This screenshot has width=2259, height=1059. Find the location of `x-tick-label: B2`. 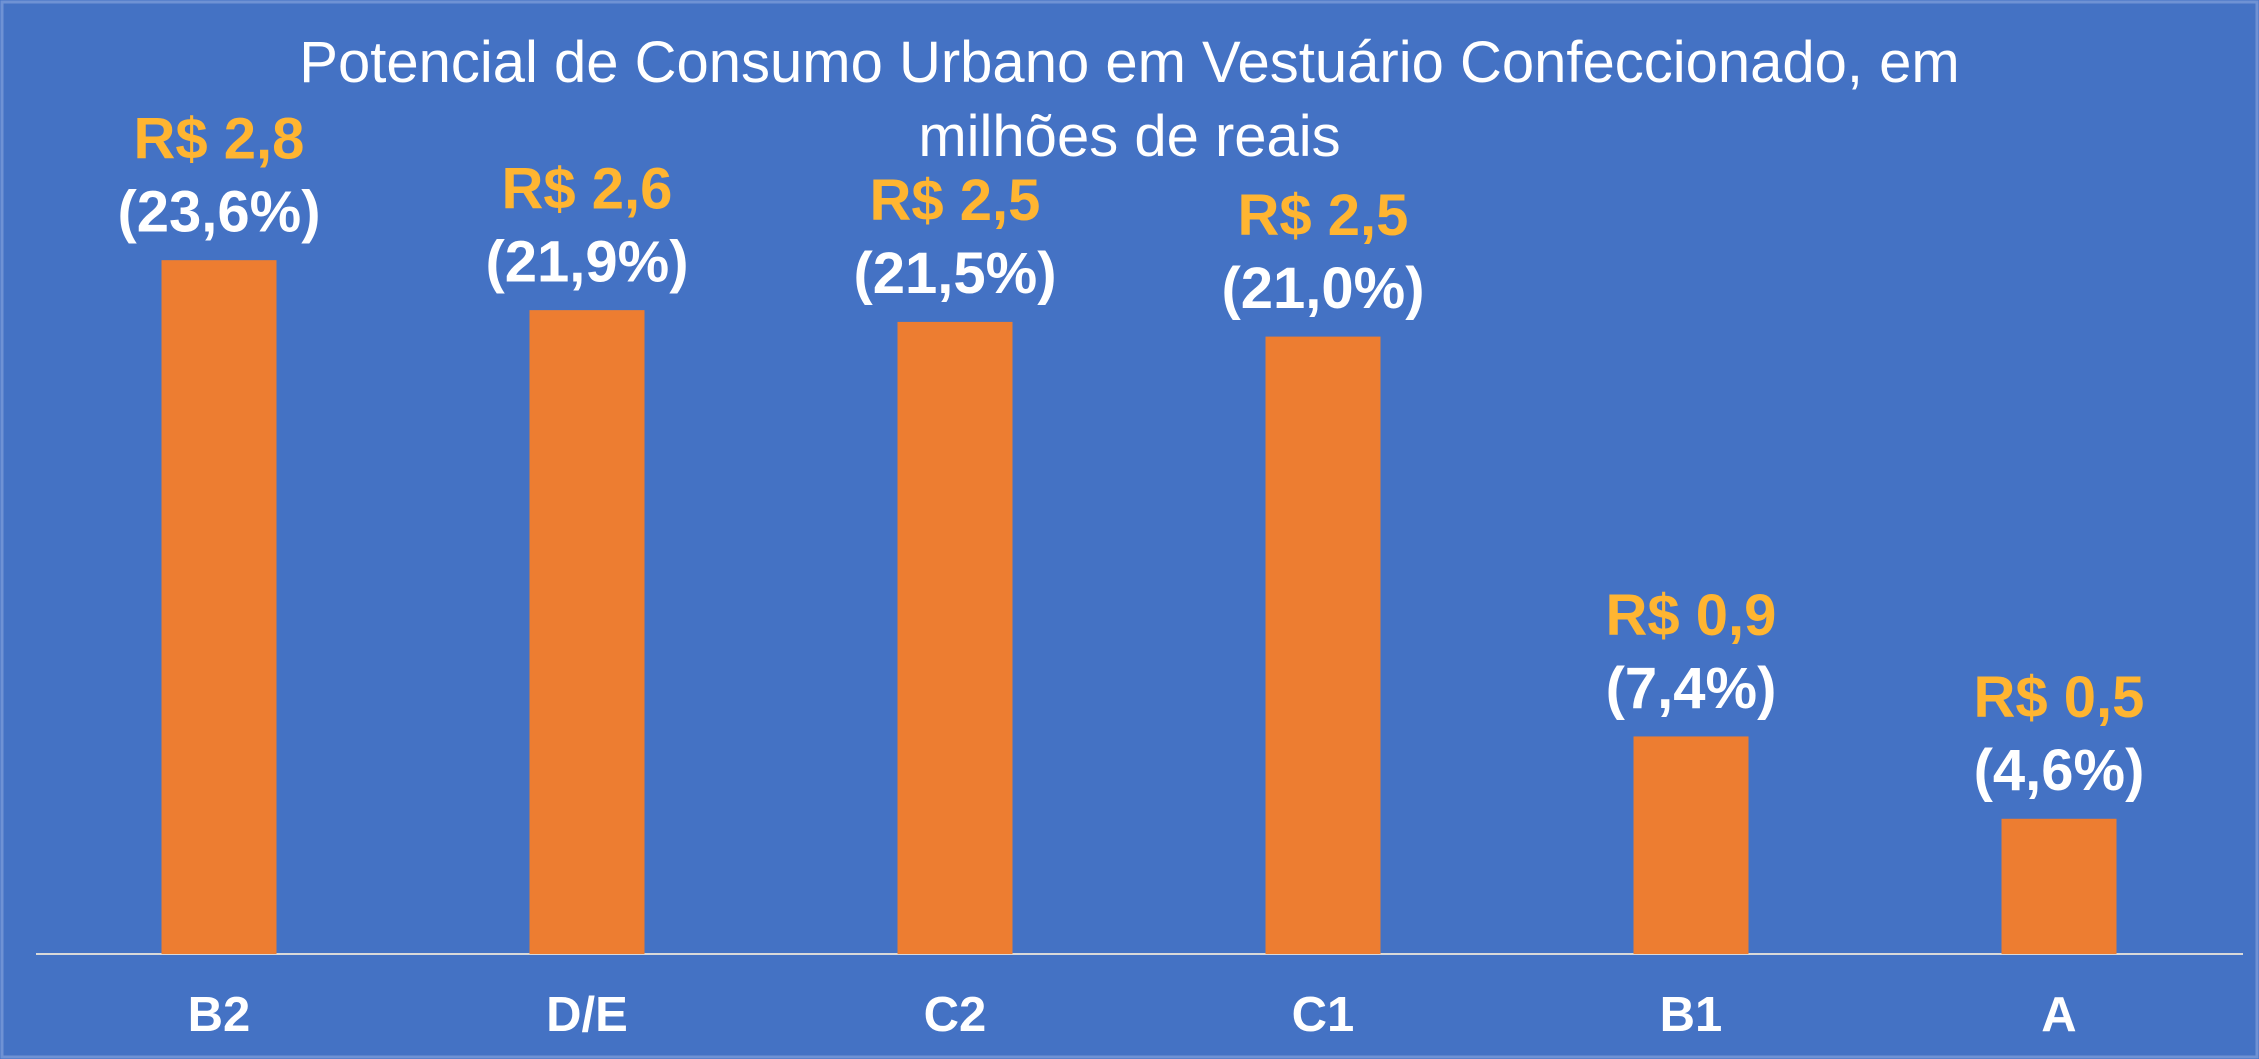

x-tick-label: B2 is located at coordinates (219, 1015).